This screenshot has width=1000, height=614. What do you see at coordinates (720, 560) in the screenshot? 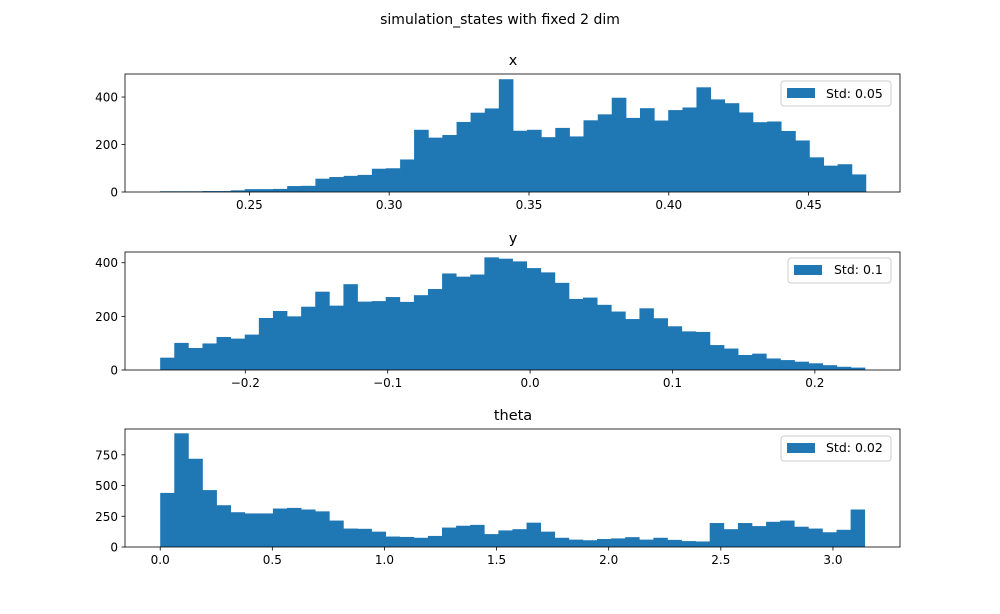
I see `x-tick-label: 2.5` at bounding box center [720, 560].